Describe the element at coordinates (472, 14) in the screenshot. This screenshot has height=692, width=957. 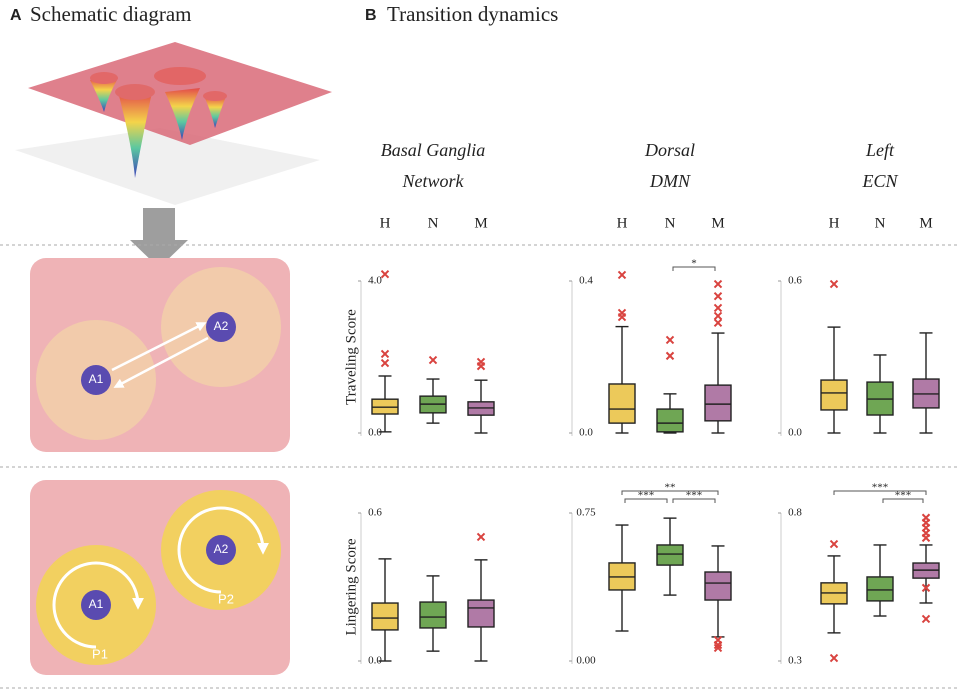
I see `panel-title: Transition dynamics` at that location.